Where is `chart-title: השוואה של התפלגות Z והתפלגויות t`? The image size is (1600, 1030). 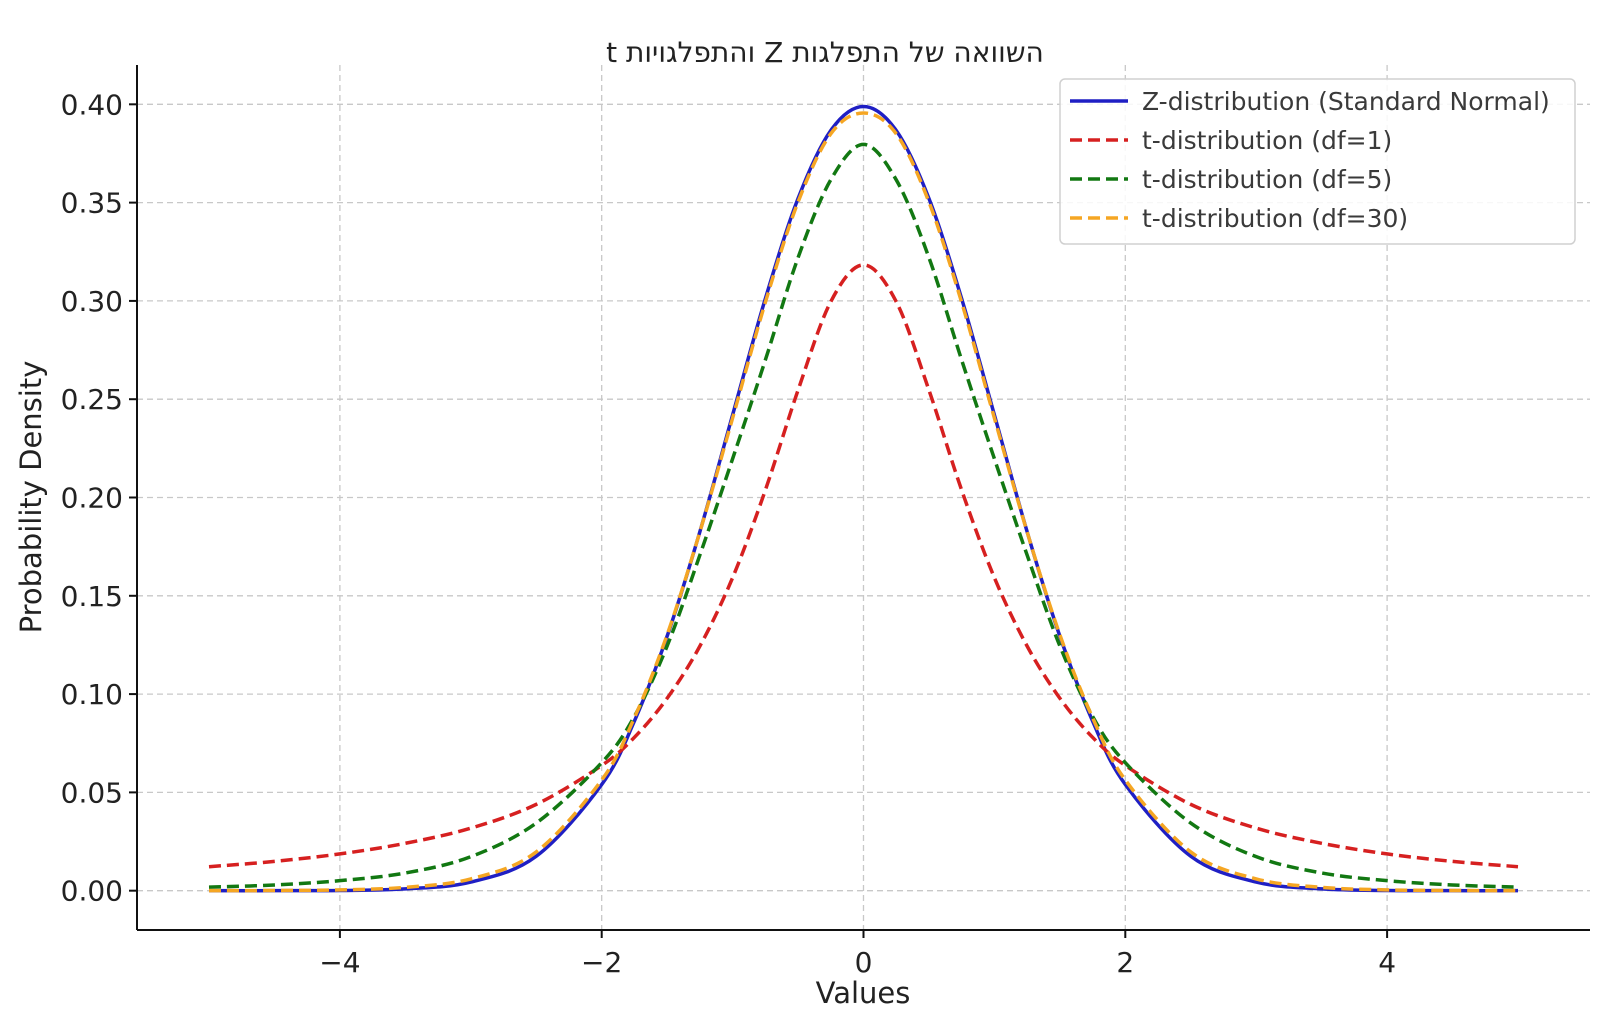 chart-title: השוואה של התפלגות Z והתפלגויות t is located at coordinates (825, 52).